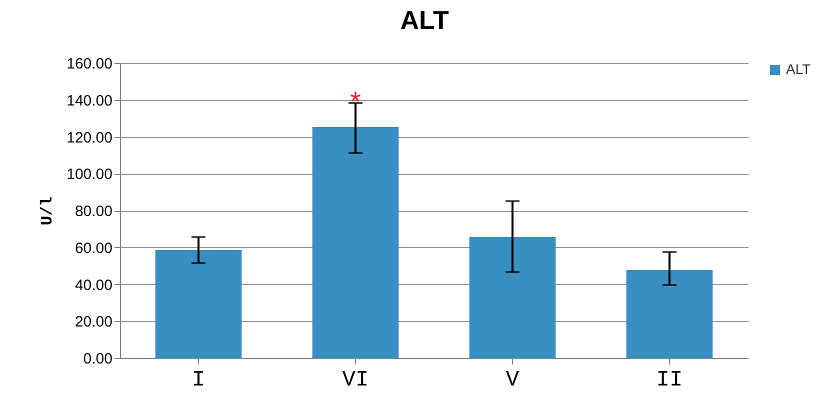 This screenshot has height=409, width=833. Describe the element at coordinates (355, 380) in the screenshot. I see `x-tick-label: VI` at that location.